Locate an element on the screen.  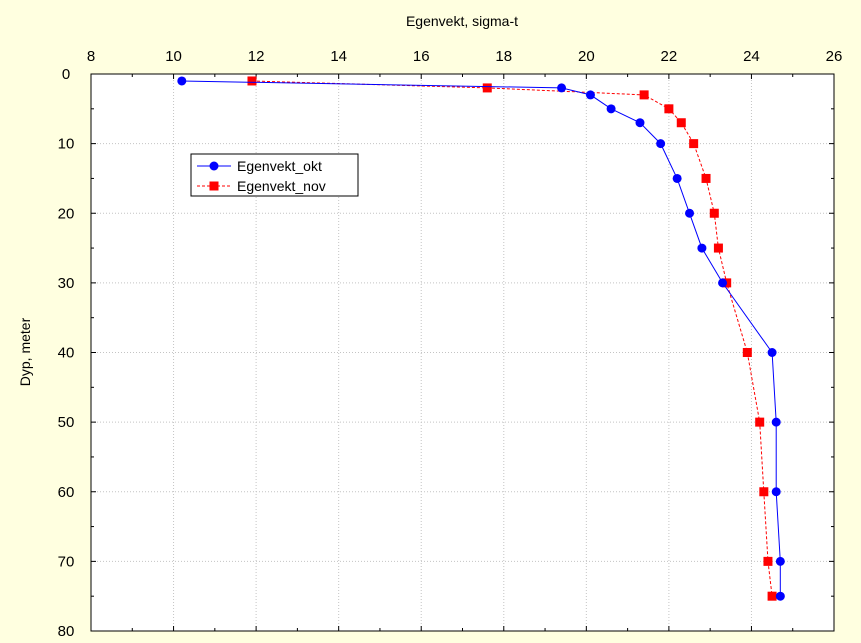
y-tick-label: 20 is located at coordinates (66, 213).